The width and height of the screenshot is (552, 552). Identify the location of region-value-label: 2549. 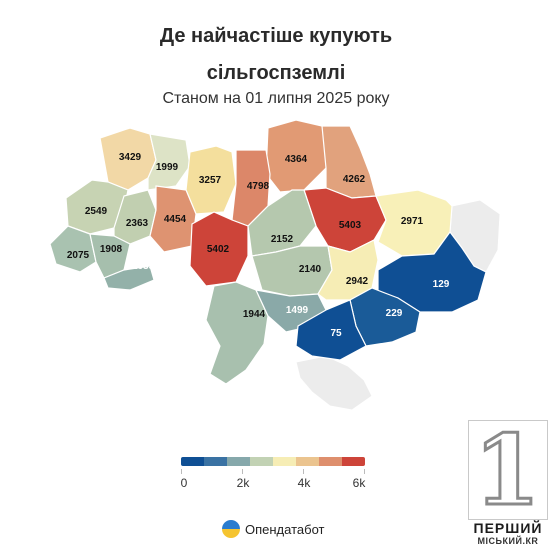
(96, 211).